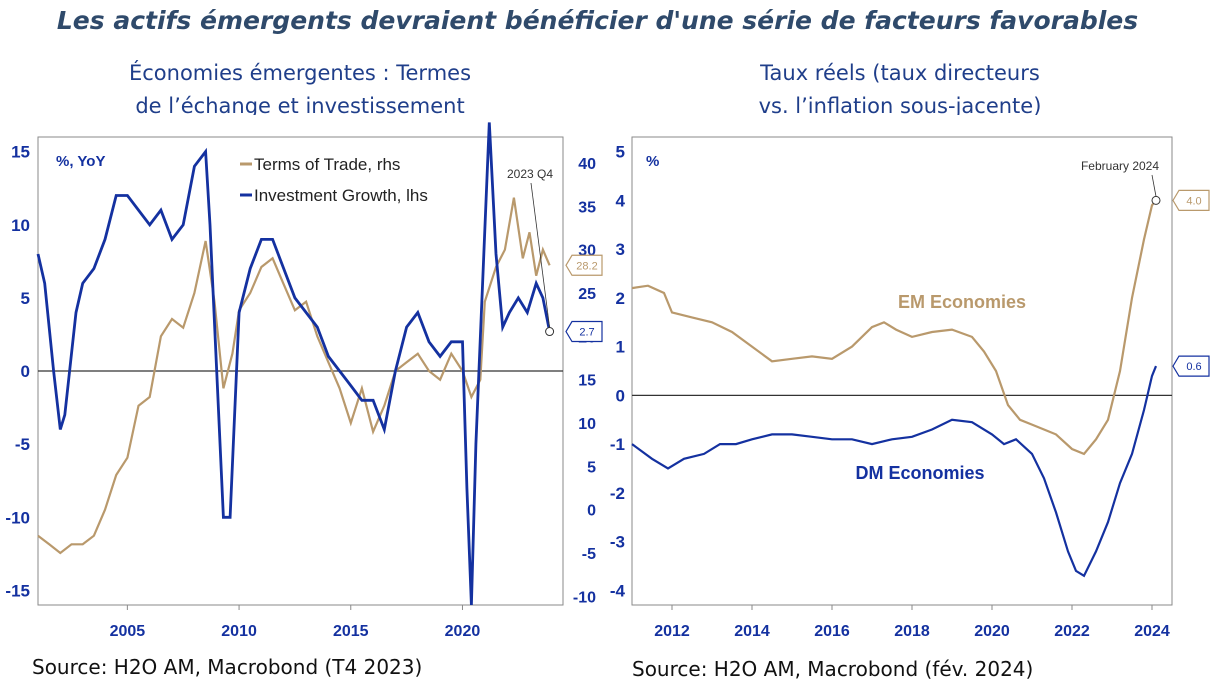 The image size is (1218, 691). What do you see at coordinates (587, 207) in the screenshot?
I see `right-y-tick-label: 35` at bounding box center [587, 207].